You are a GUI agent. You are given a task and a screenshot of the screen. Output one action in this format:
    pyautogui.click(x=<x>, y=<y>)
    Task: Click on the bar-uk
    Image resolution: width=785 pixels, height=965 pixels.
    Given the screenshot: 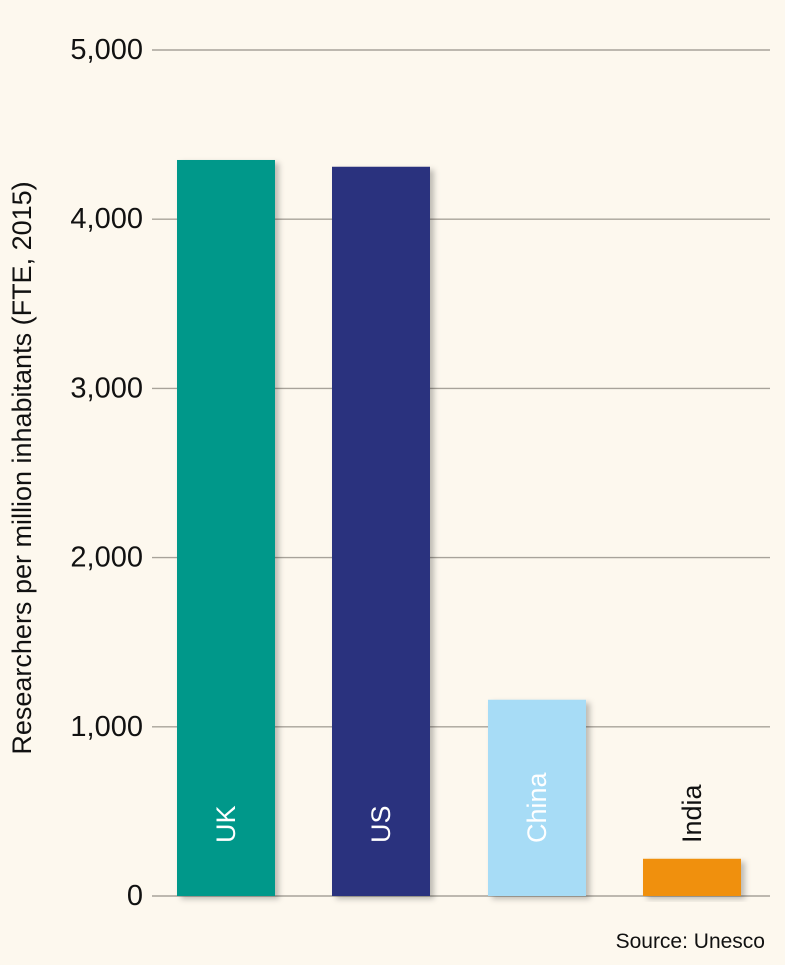 What is the action you would take?
    pyautogui.click(x=226, y=528)
    